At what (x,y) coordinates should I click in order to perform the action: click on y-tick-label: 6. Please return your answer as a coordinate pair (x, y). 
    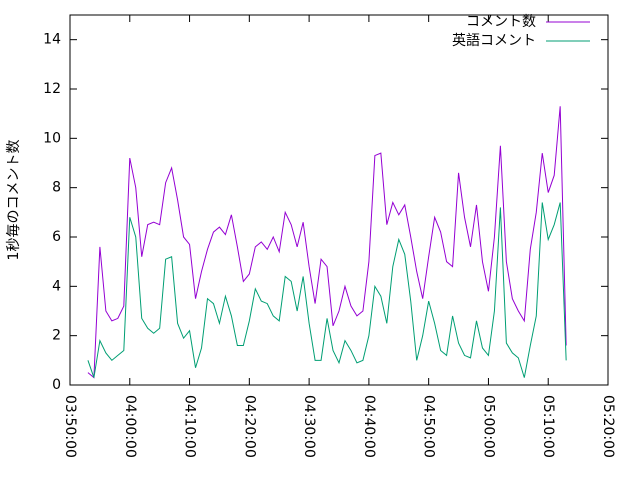
    Looking at the image, I should click on (56, 237).